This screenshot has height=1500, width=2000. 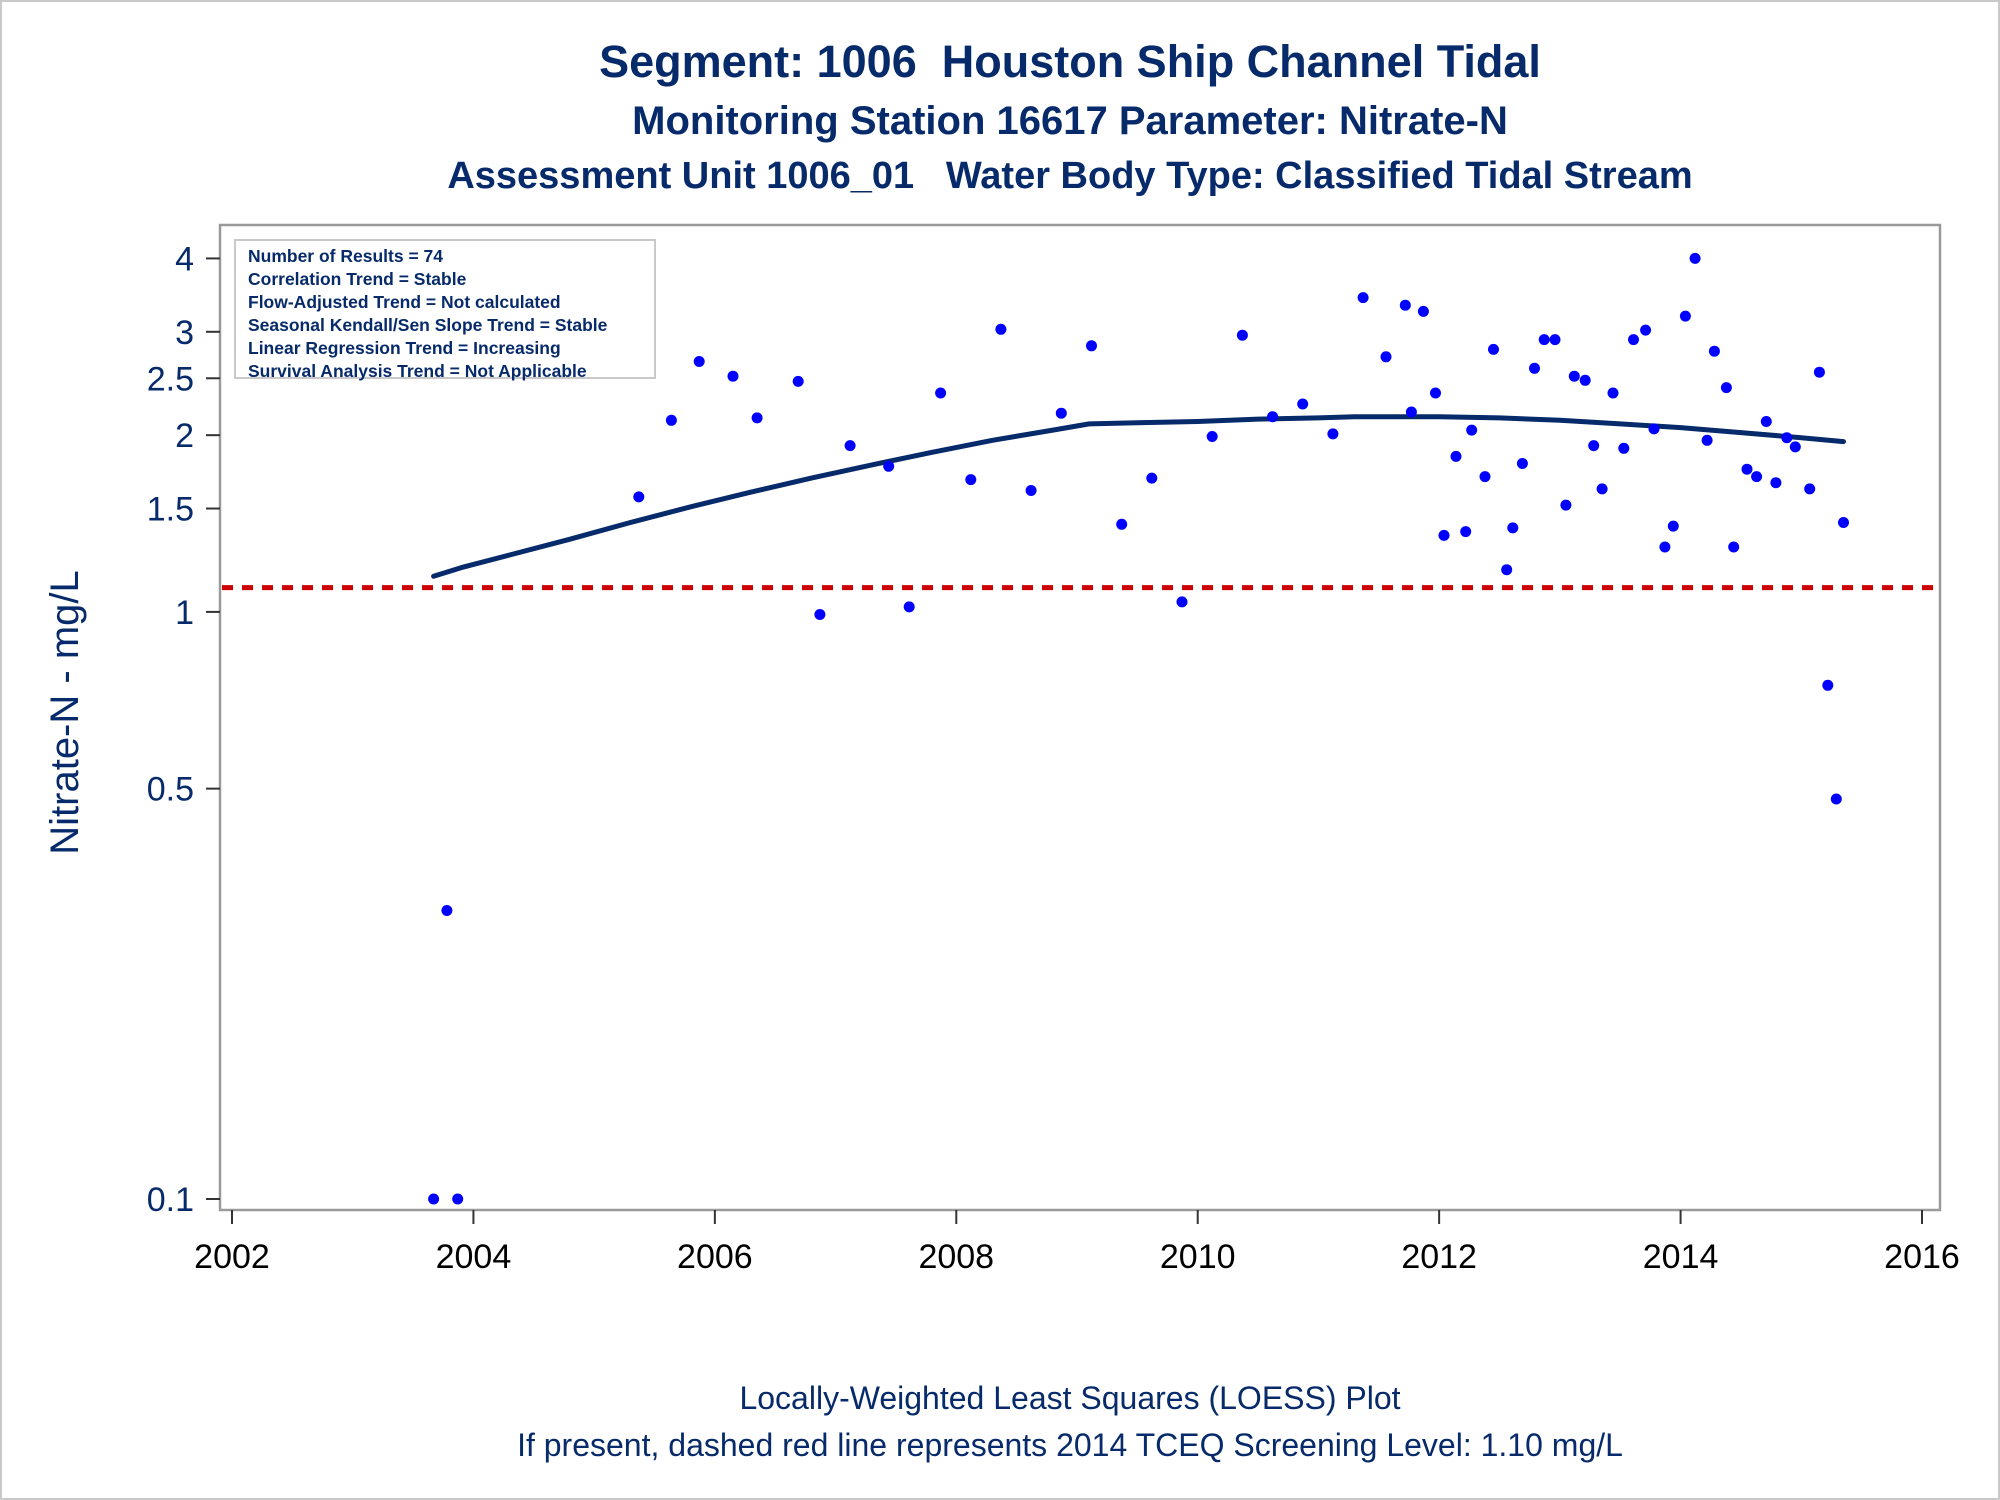 What do you see at coordinates (417, 371) in the screenshot?
I see `stat-survival-analysis-trend: Survival Analysis Trend = Not Applicable` at bounding box center [417, 371].